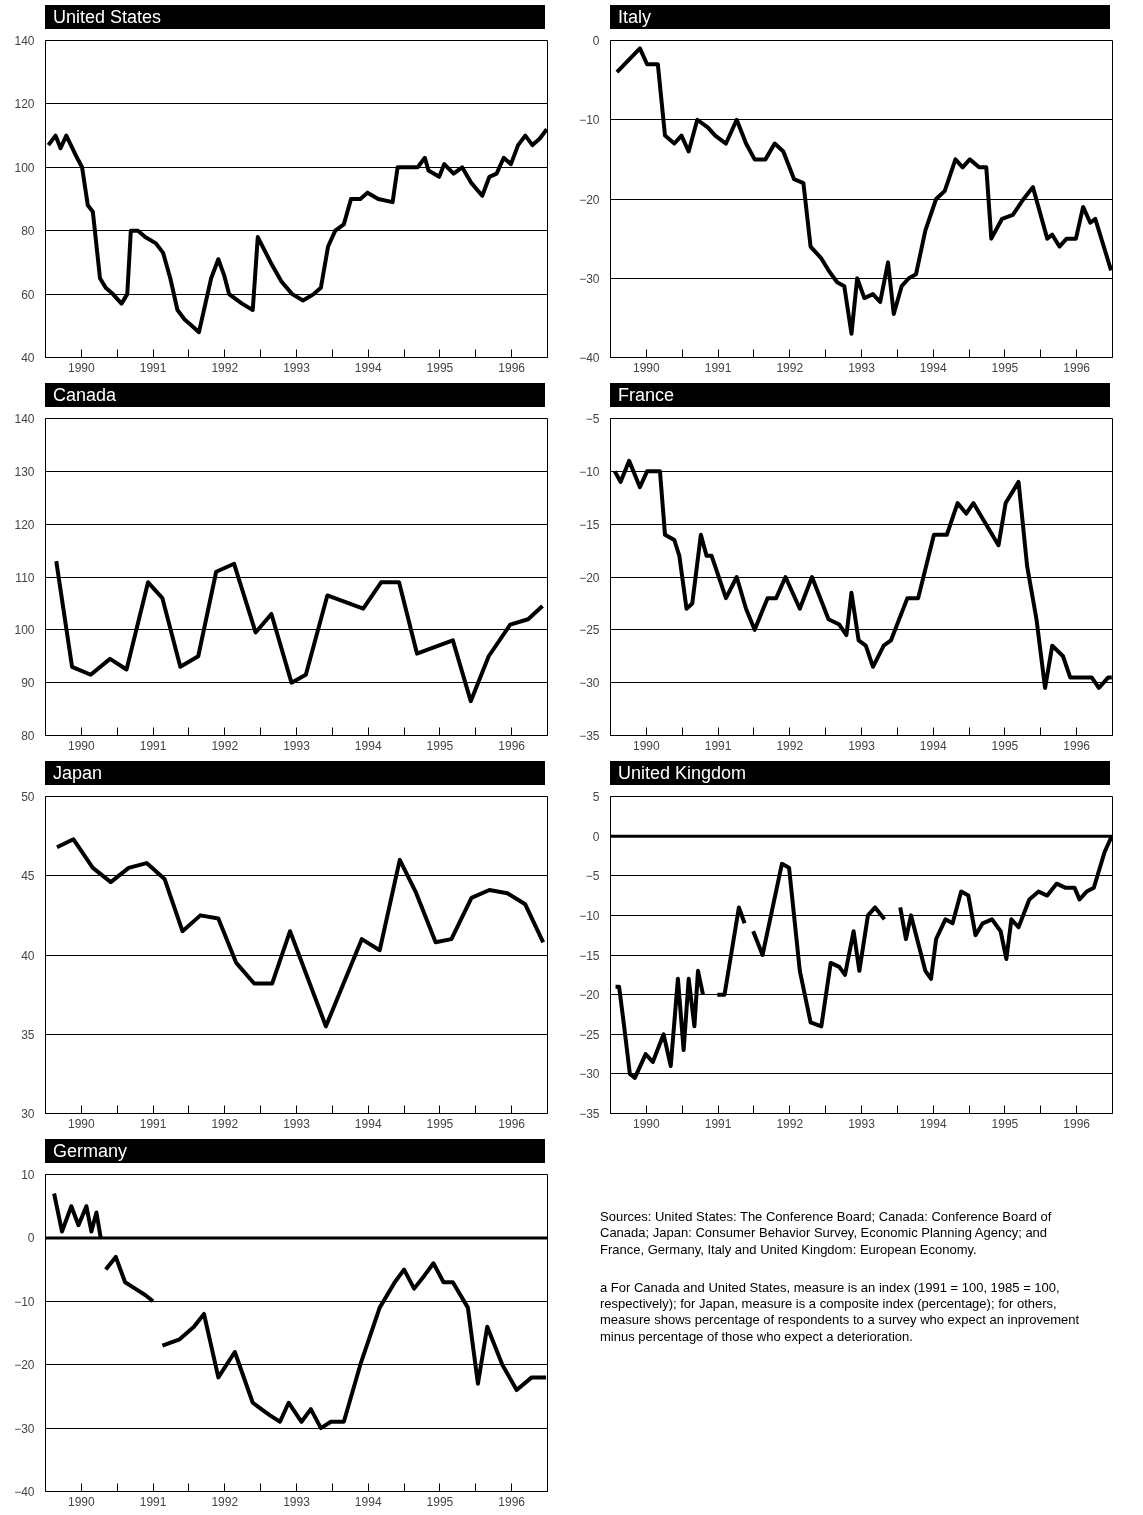 Image resolution: width=1143 pixels, height=1515 pixels. What do you see at coordinates (646, 395) in the screenshot?
I see `chart-title: France` at bounding box center [646, 395].